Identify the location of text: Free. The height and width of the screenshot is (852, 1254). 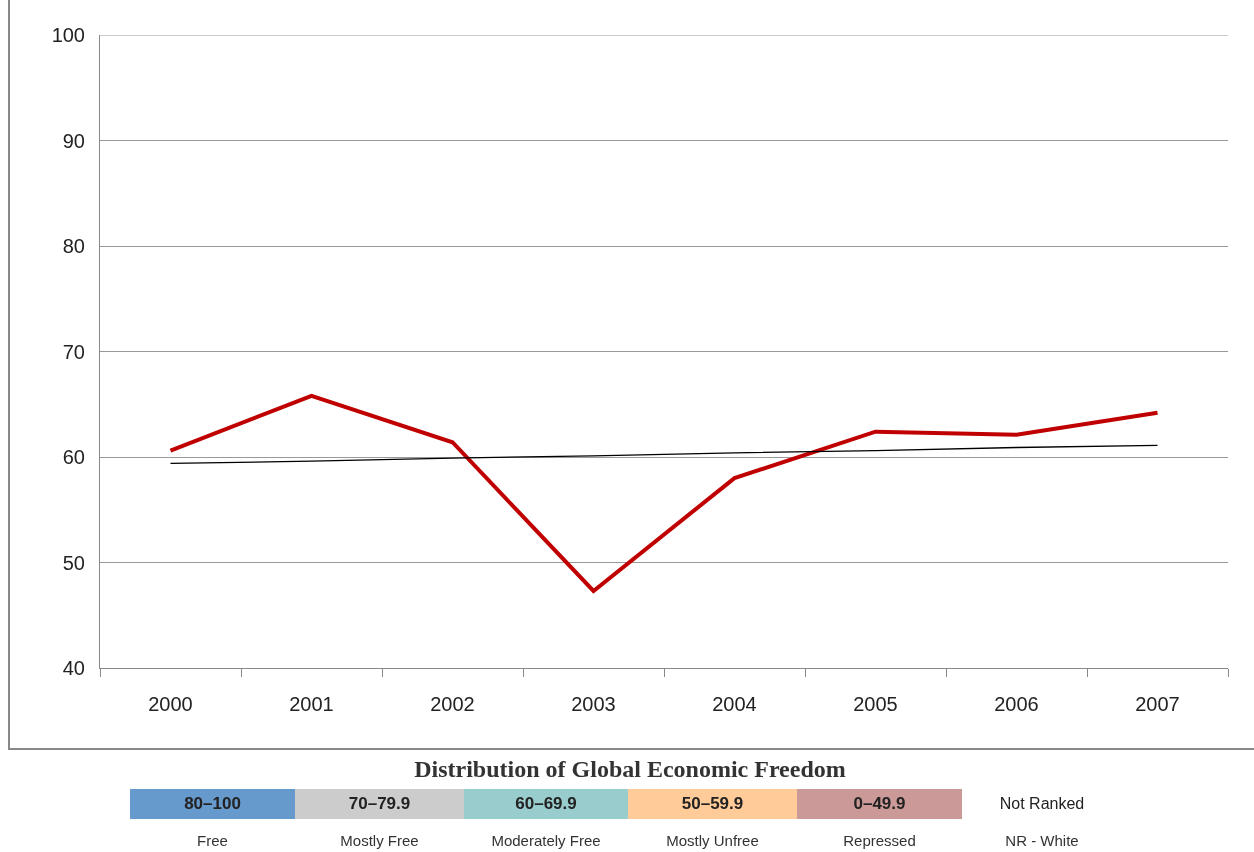
(212, 840).